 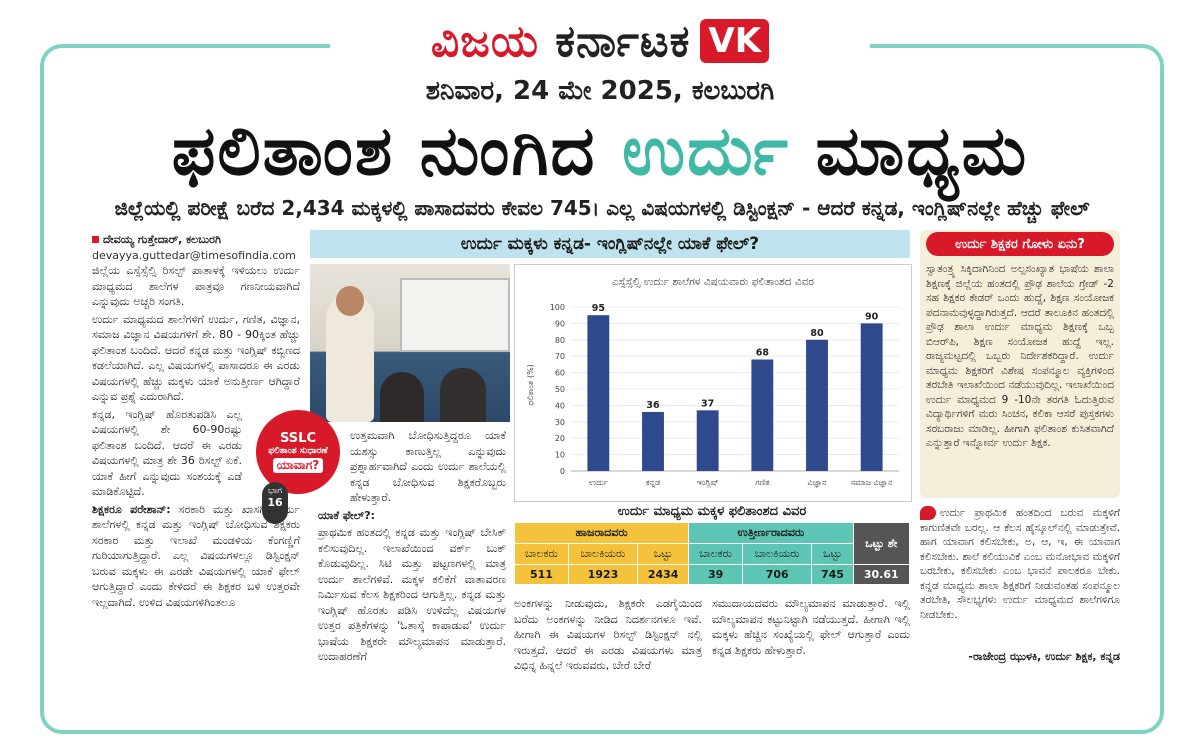 What do you see at coordinates (560, 41) in the screenshot?
I see `masthead-logo: ವಿಜಯ ಕರ್ನಾಟಕ` at bounding box center [560, 41].